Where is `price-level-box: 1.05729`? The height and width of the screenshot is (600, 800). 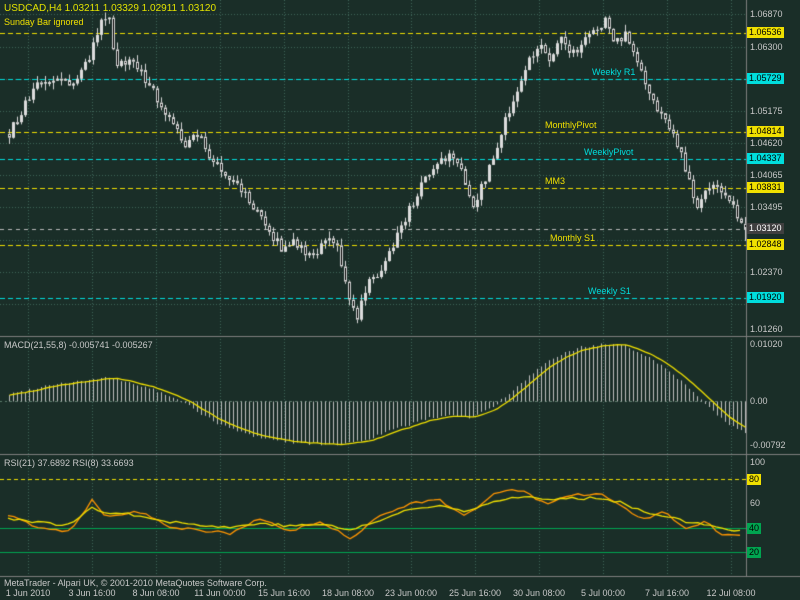
price-level-box: 1.05729 is located at coordinates (765, 78).